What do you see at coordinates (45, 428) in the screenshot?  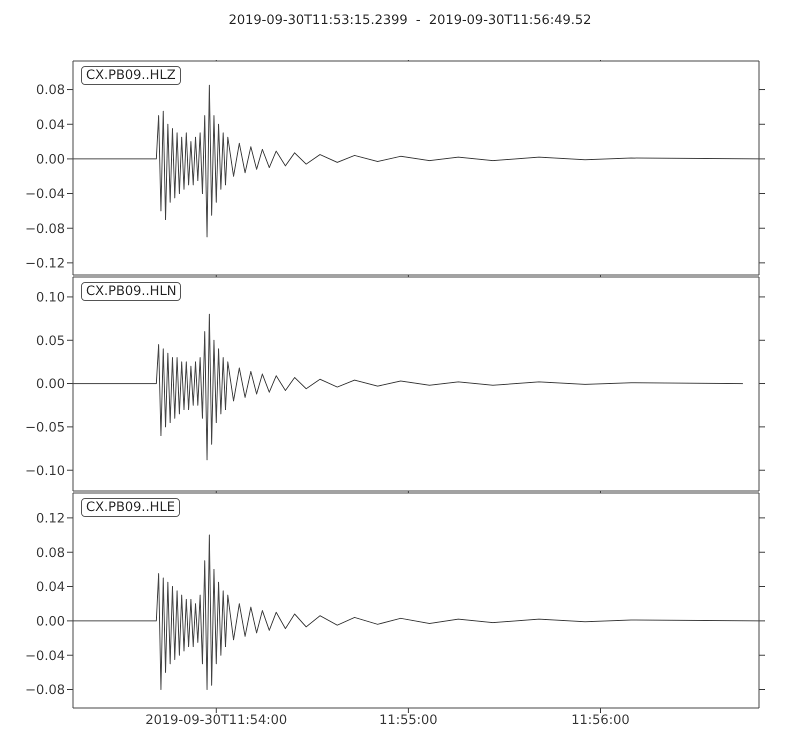 I see `y-tick-label: −0.05` at bounding box center [45, 428].